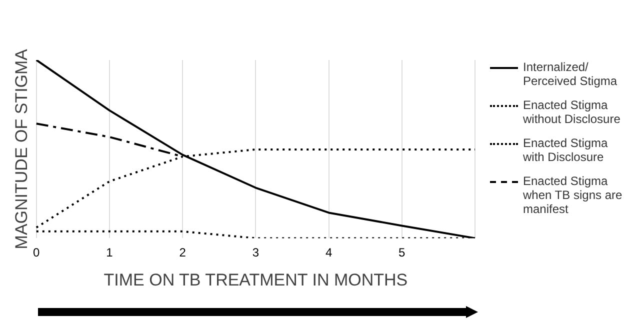  Describe the element at coordinates (36, 253) in the screenshot. I see `x-tick-label: 0` at that location.